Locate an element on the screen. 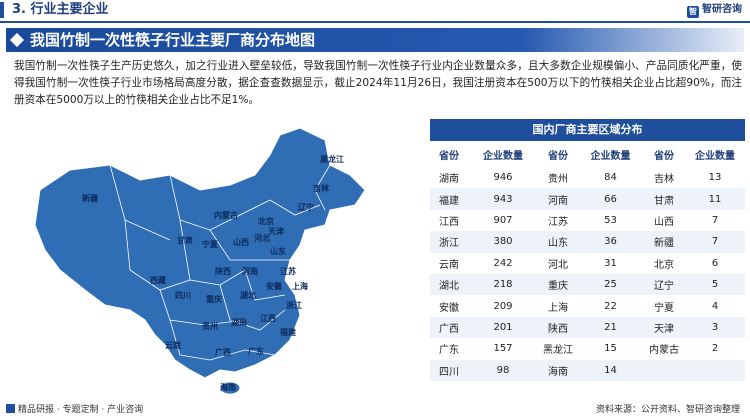  map-label-tianjin: 天津 is located at coordinates (276, 231).